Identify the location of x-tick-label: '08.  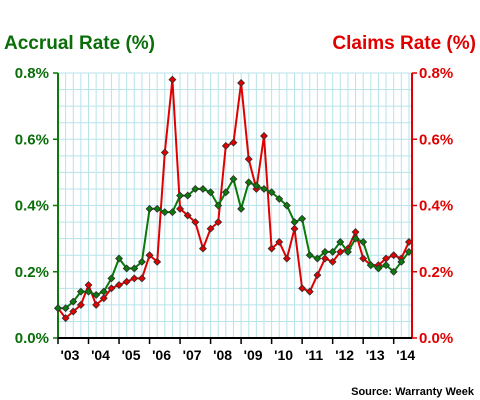
(222, 355).